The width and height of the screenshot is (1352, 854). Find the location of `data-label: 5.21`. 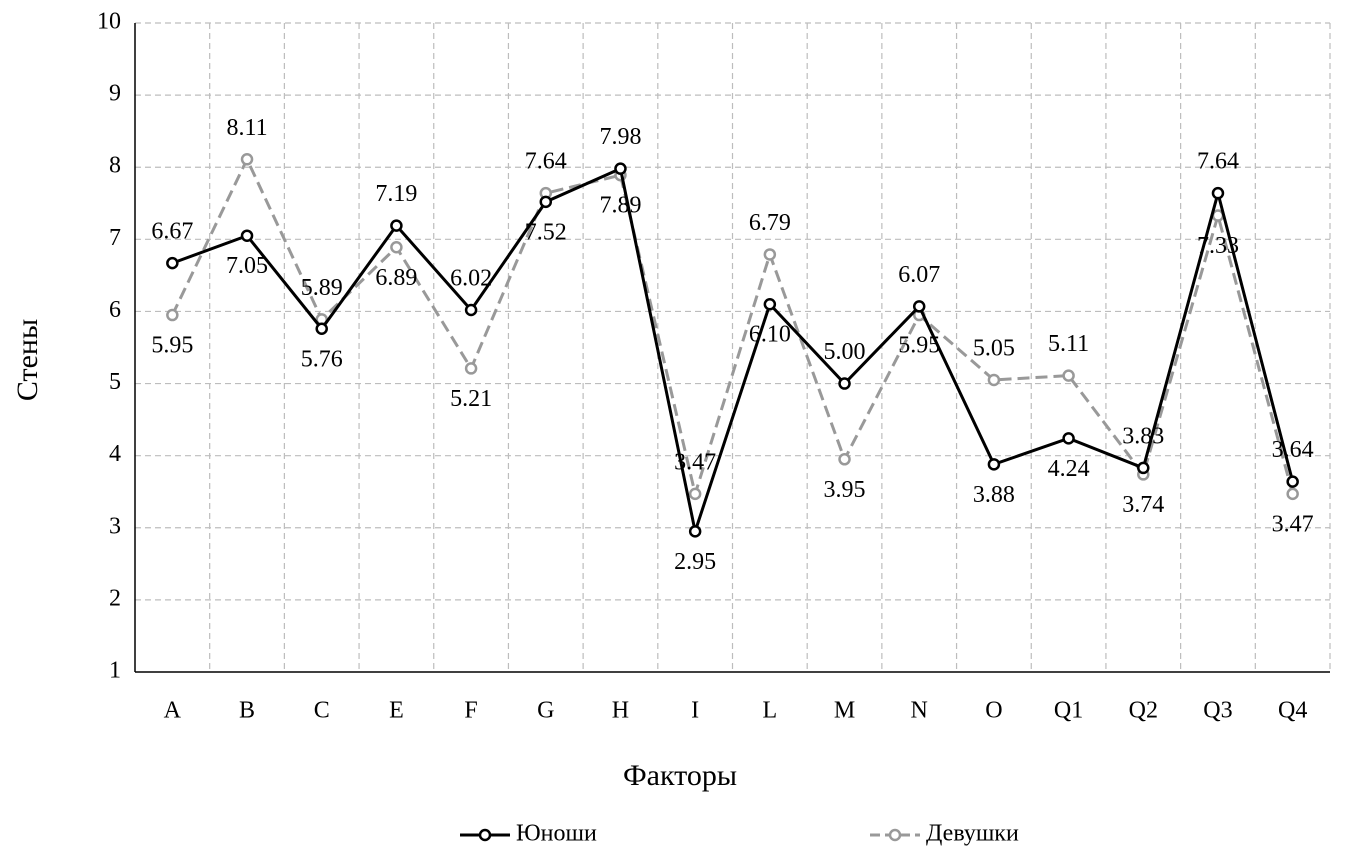

data-label: 5.21 is located at coordinates (471, 399).